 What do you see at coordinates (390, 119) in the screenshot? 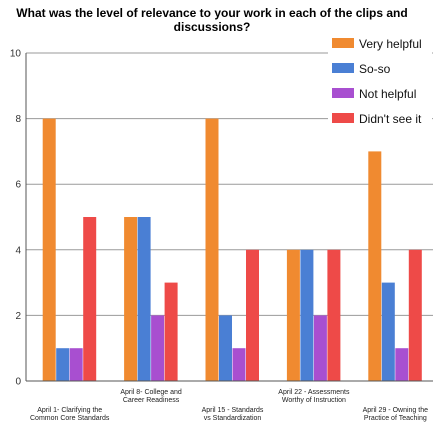
I see `legend-label: Didn't see it` at bounding box center [390, 119].